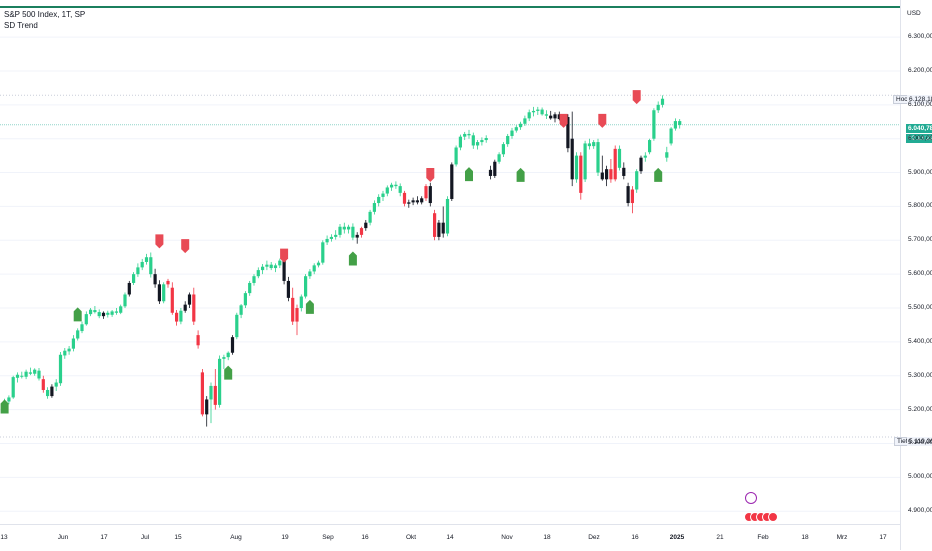  I want to click on chart-legend: S&P 500 Index, 1T, SP SD Trend, so click(44, 20).